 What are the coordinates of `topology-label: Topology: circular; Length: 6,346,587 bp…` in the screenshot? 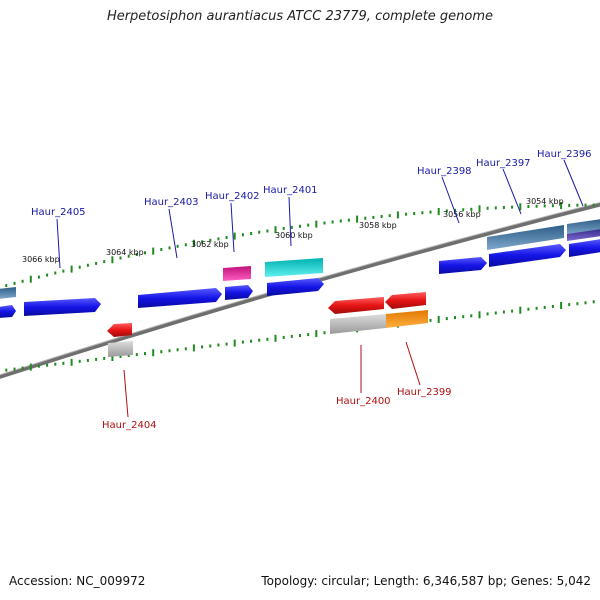 It's located at (426, 581).